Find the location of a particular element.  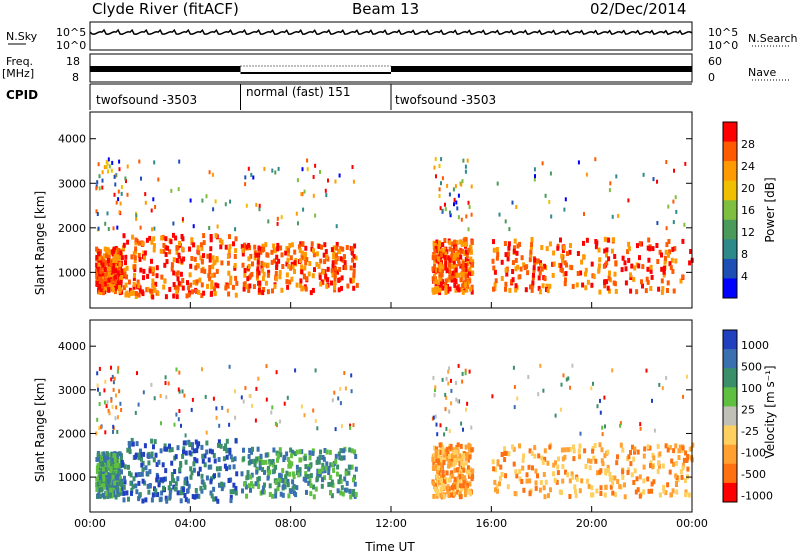

colorbar-tick-label: 100 is located at coordinates (751, 388).